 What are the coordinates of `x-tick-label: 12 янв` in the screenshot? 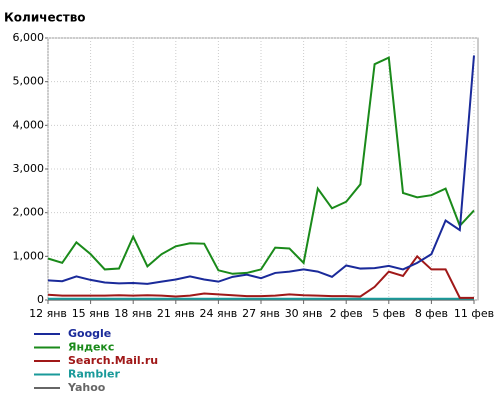 It's located at (48, 313).